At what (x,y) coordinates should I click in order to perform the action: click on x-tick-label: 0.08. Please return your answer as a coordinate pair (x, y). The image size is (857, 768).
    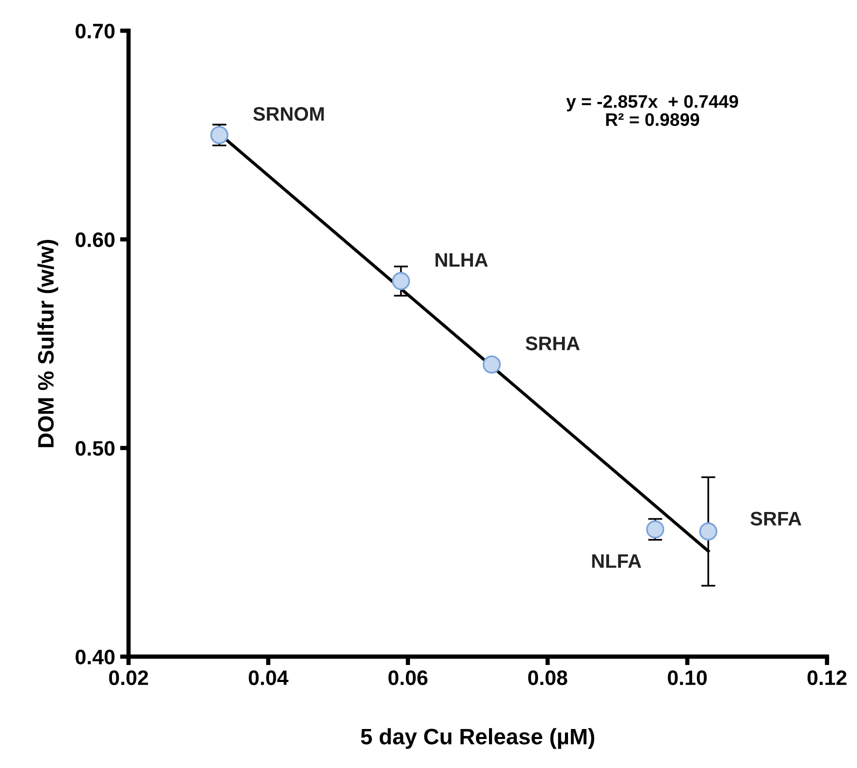
    Looking at the image, I should click on (548, 678).